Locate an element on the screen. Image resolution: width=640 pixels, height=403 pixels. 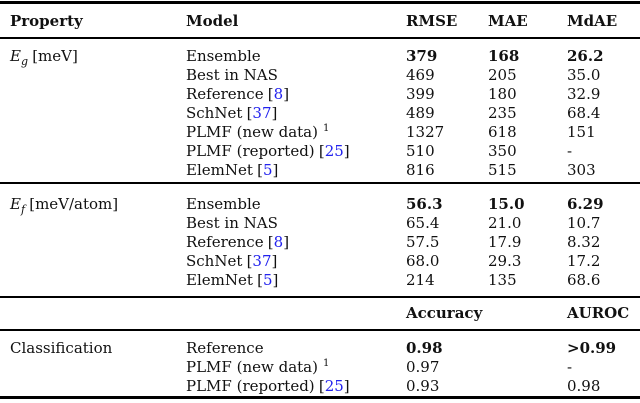
rmse-value: 816 is located at coordinates (420, 170).